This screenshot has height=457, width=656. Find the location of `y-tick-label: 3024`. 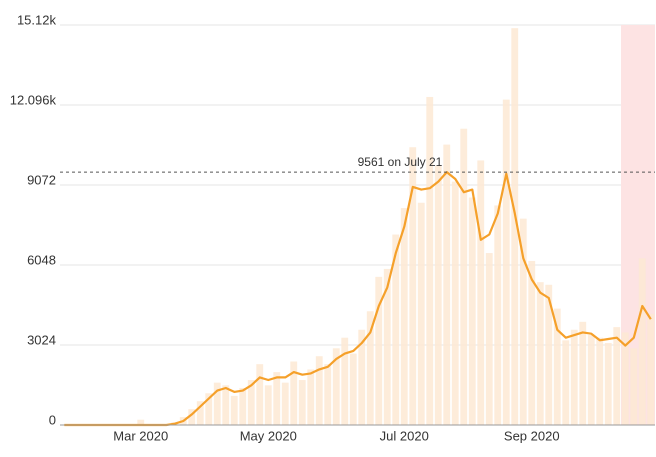

y-tick-label: 3024 is located at coordinates (41, 339).